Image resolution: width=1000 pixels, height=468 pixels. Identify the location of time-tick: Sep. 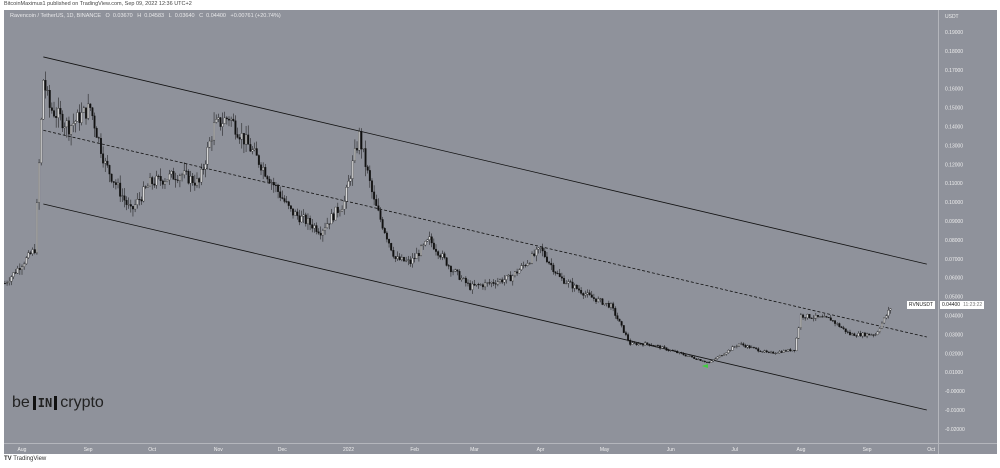
(867, 450).